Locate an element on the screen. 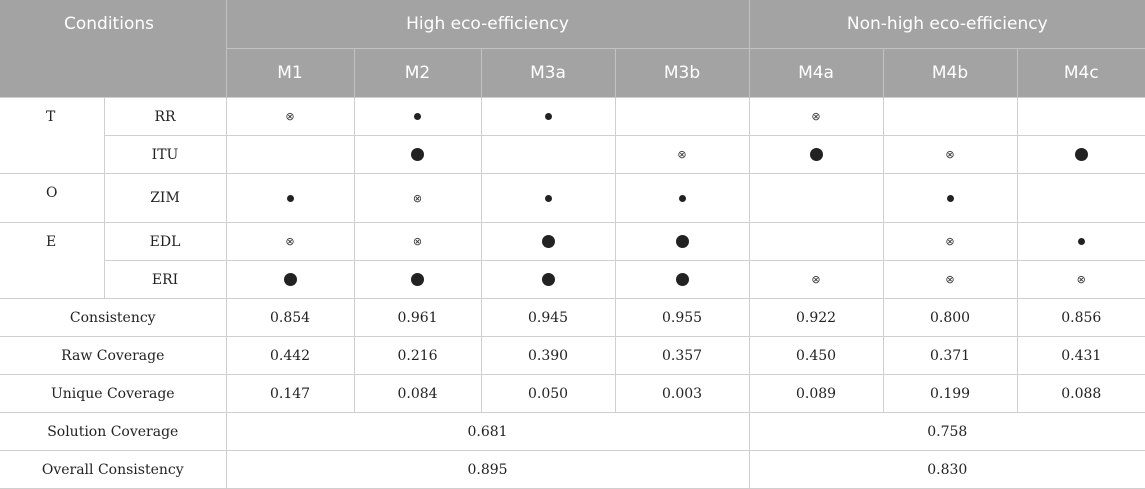 Image resolution: width=1145 pixels, height=489 pixels. header-high-eco-efficiency: High eco-efficiency is located at coordinates (487, 24).